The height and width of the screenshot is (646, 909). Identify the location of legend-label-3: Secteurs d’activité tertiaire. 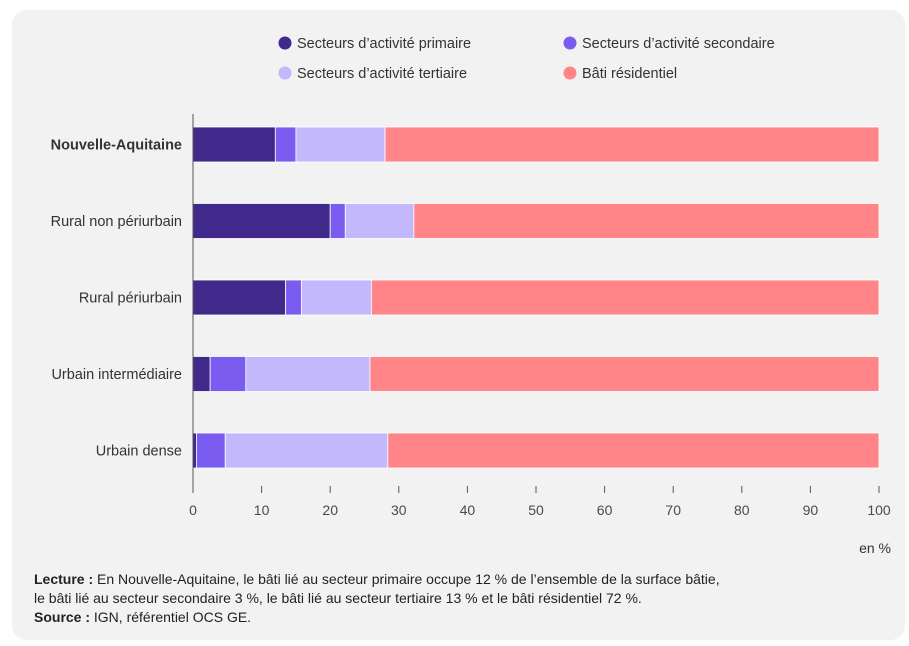
(382, 74).